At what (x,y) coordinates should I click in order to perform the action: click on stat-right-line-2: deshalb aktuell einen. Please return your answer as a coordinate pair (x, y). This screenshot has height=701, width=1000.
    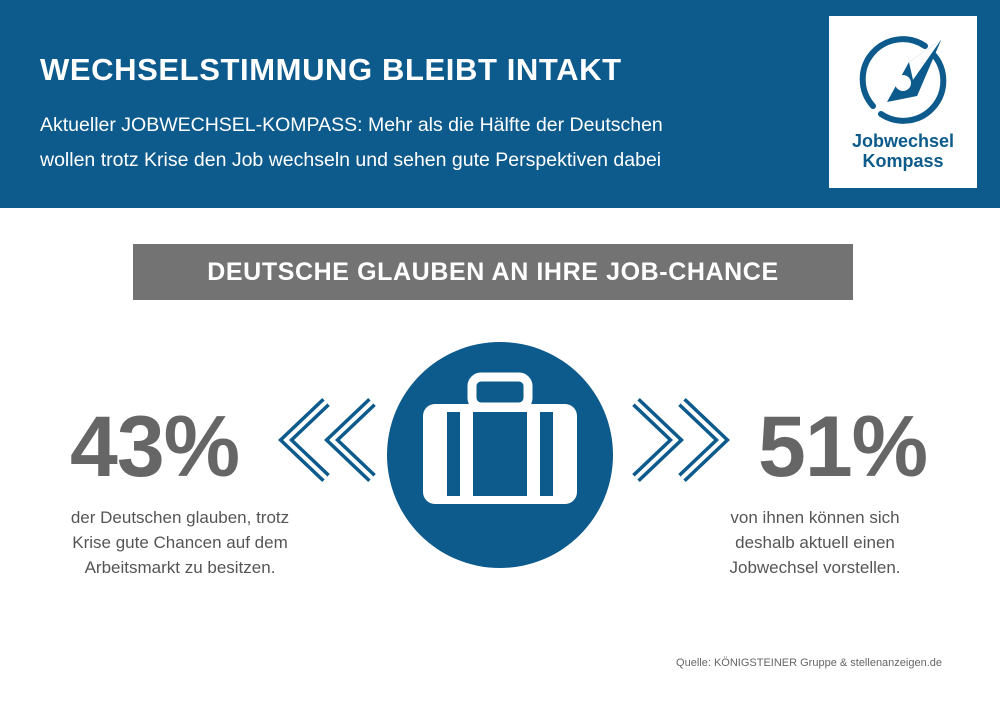
    Looking at the image, I should click on (815, 542).